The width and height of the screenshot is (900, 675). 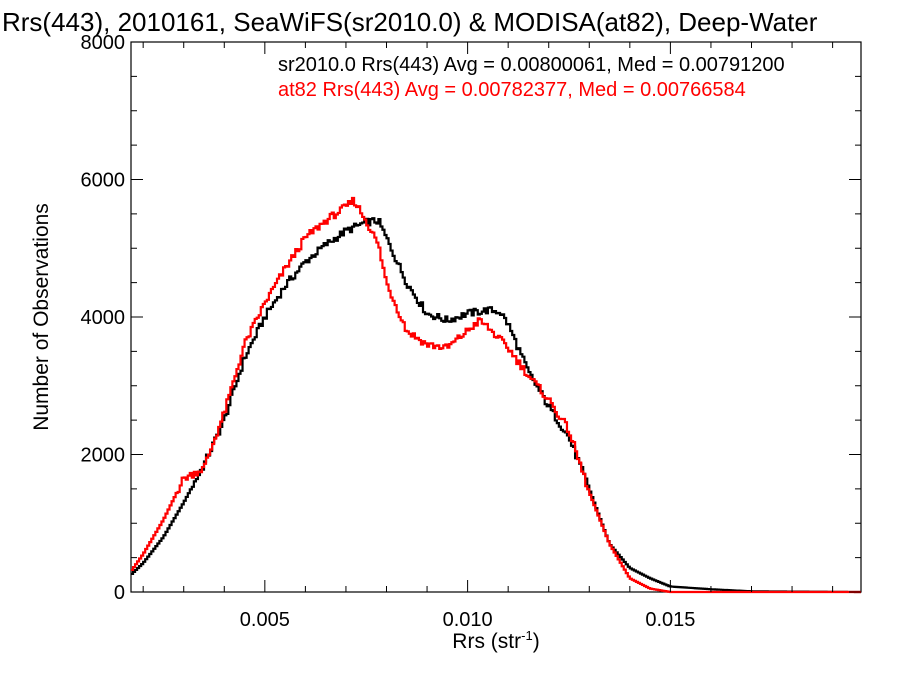 What do you see at coordinates (41, 317) in the screenshot?
I see `y-axis-title: Number of Observations` at bounding box center [41, 317].